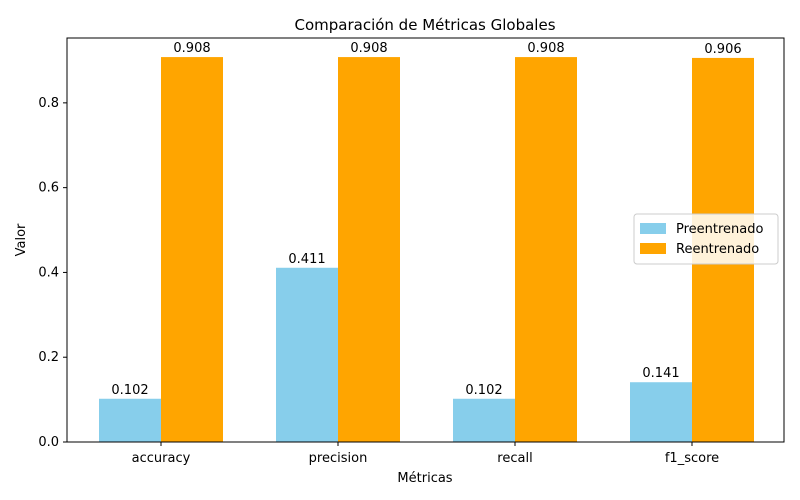  What do you see at coordinates (48, 357) in the screenshot?
I see `y-tick-label: 0.2` at bounding box center [48, 357].